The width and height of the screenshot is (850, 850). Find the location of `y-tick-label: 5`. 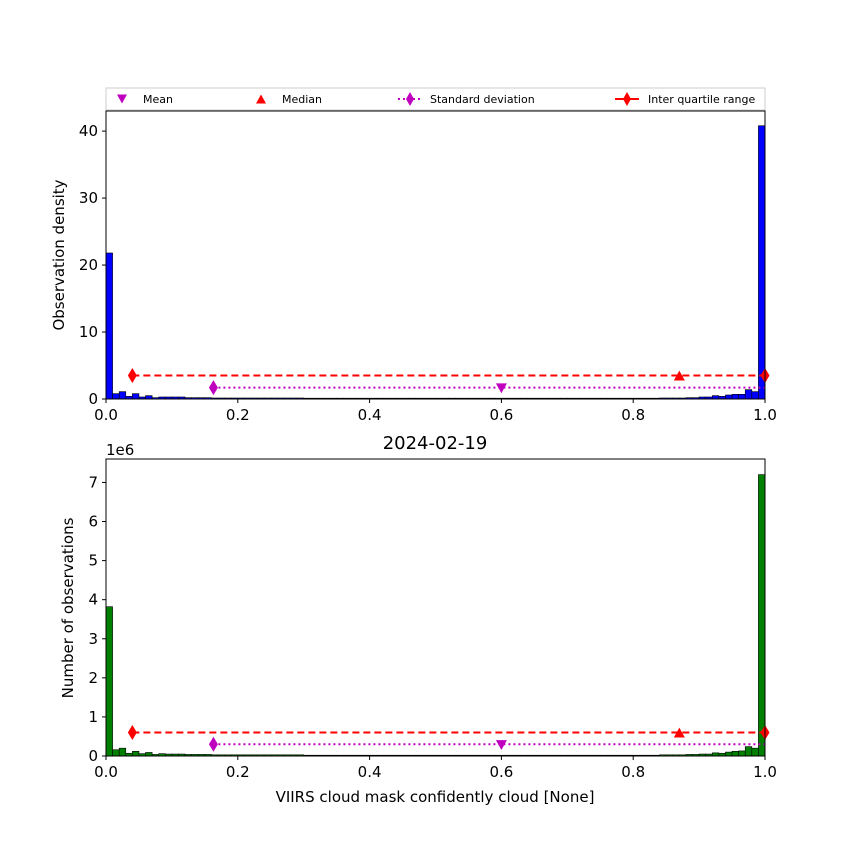

y-tick-label: 5 is located at coordinates (93, 561).